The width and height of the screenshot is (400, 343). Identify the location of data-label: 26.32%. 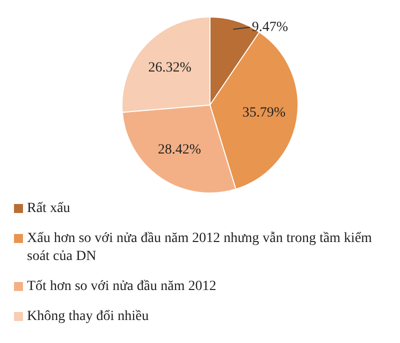
(170, 68).